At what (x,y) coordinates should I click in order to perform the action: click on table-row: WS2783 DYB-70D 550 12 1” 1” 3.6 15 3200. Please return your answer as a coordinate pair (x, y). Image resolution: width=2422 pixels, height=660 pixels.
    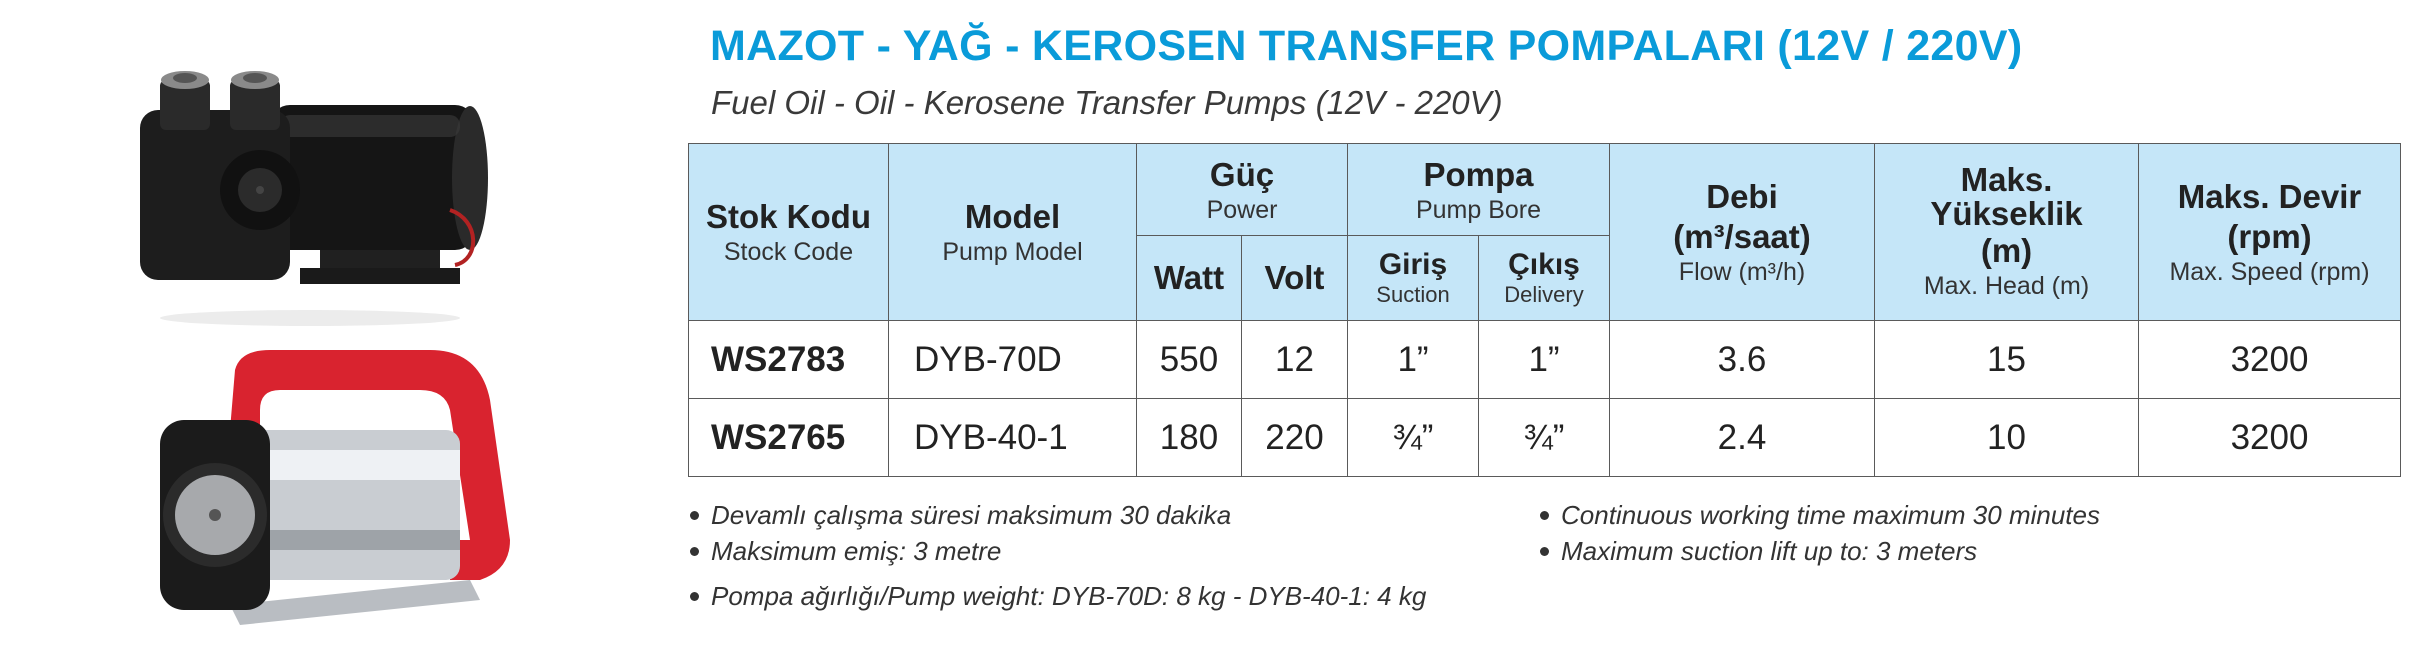
    Looking at the image, I should click on (1544, 359).